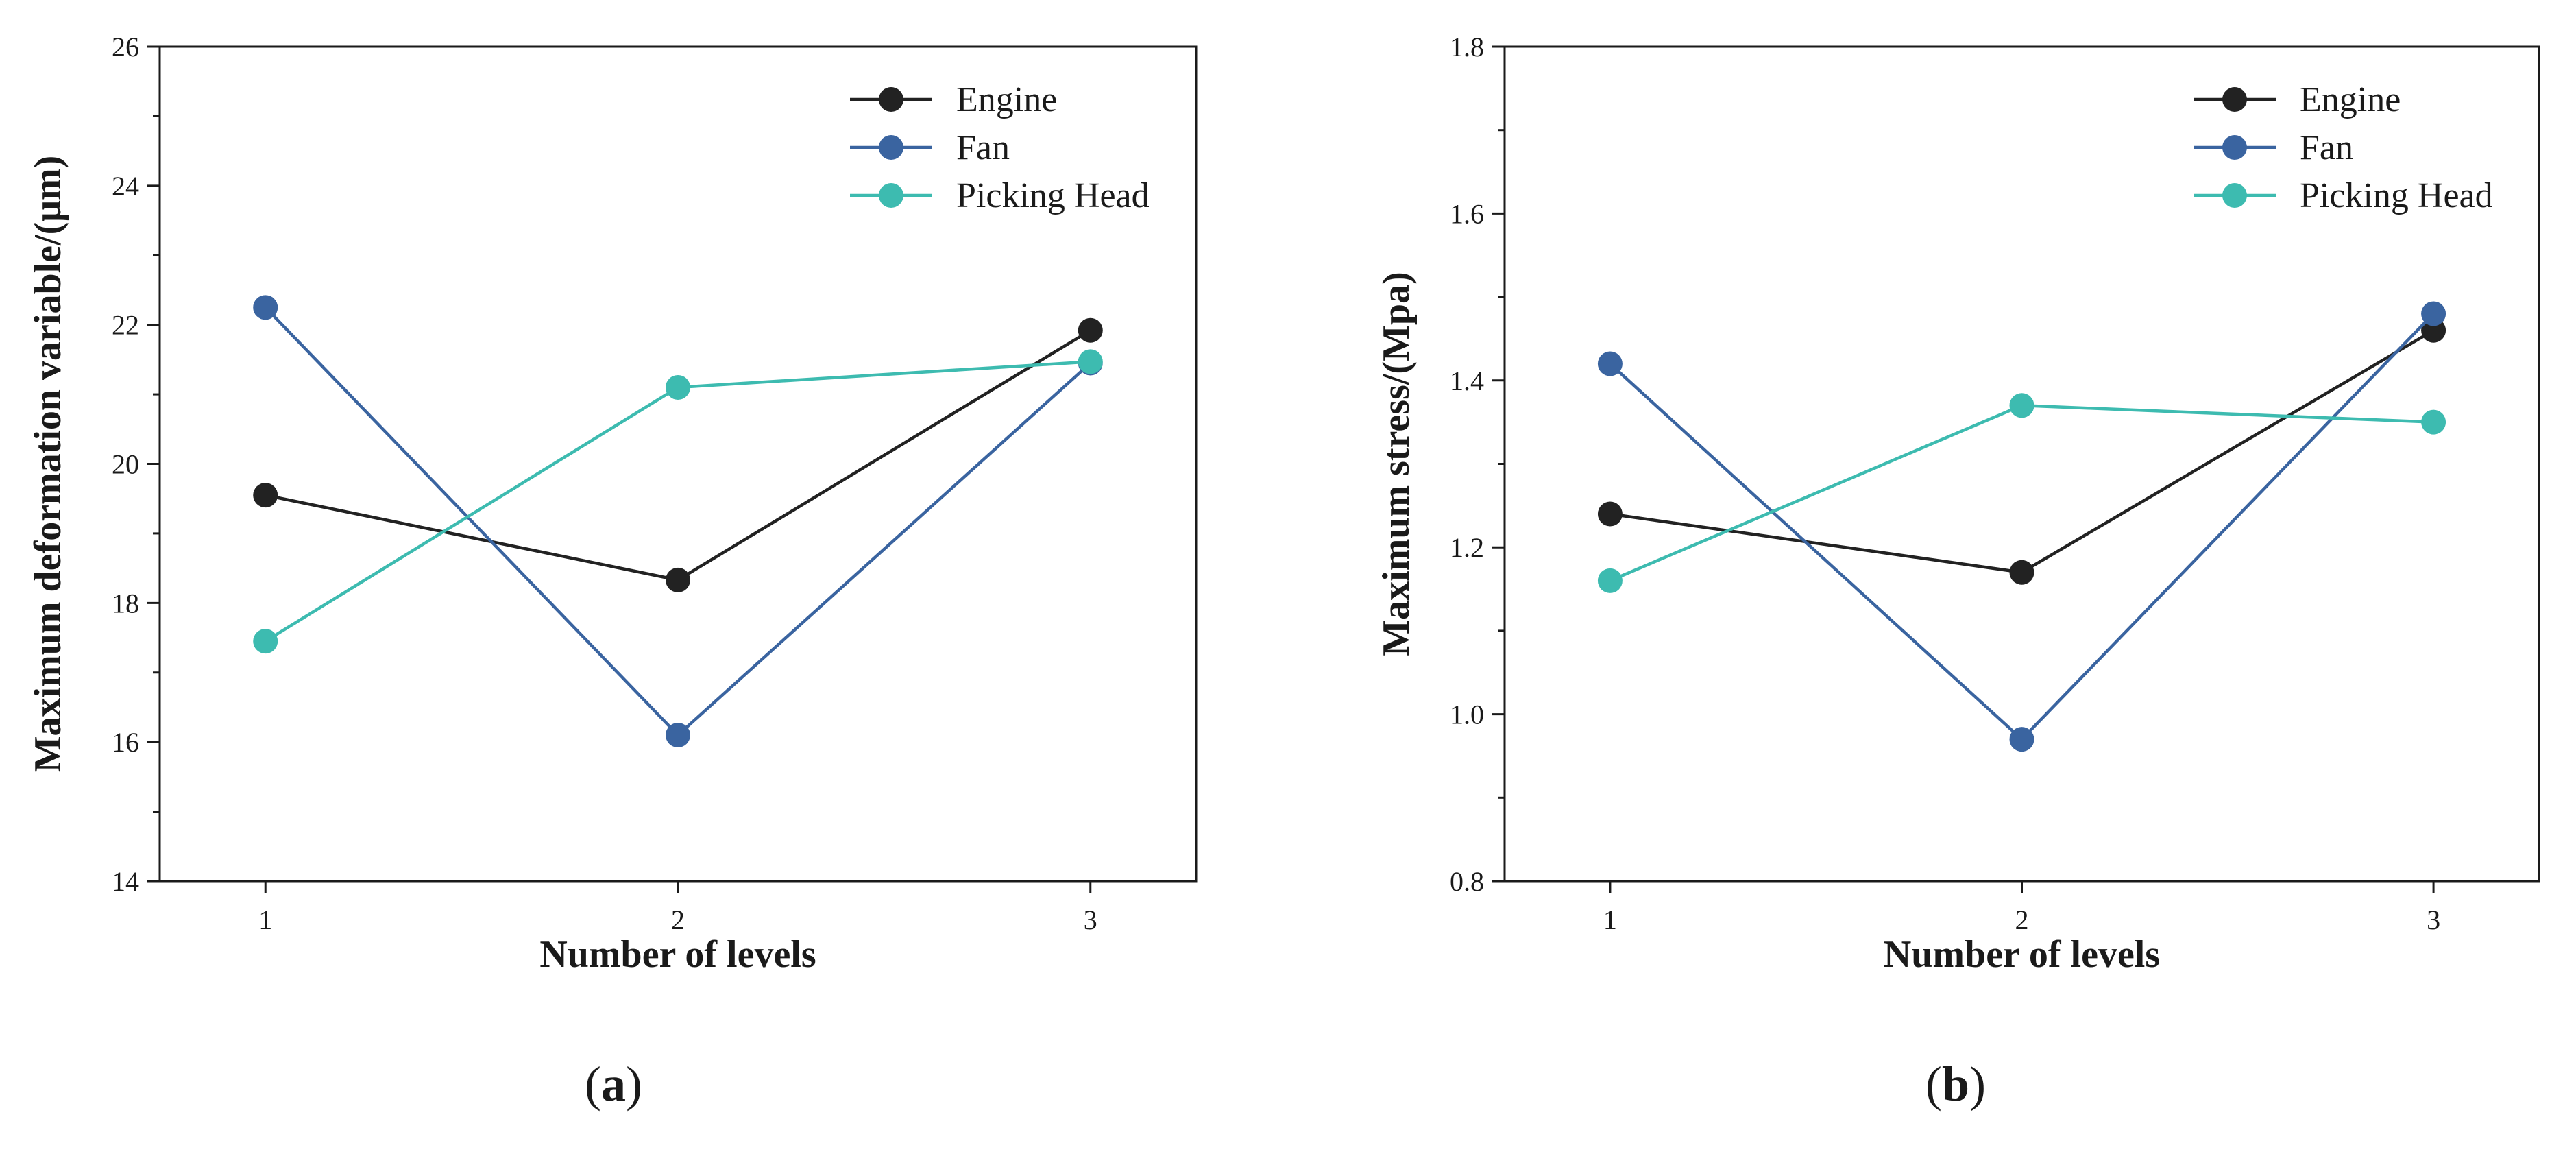 The image size is (2576, 1152). What do you see at coordinates (125, 603) in the screenshot?
I see `y-tick-label: 18` at bounding box center [125, 603].